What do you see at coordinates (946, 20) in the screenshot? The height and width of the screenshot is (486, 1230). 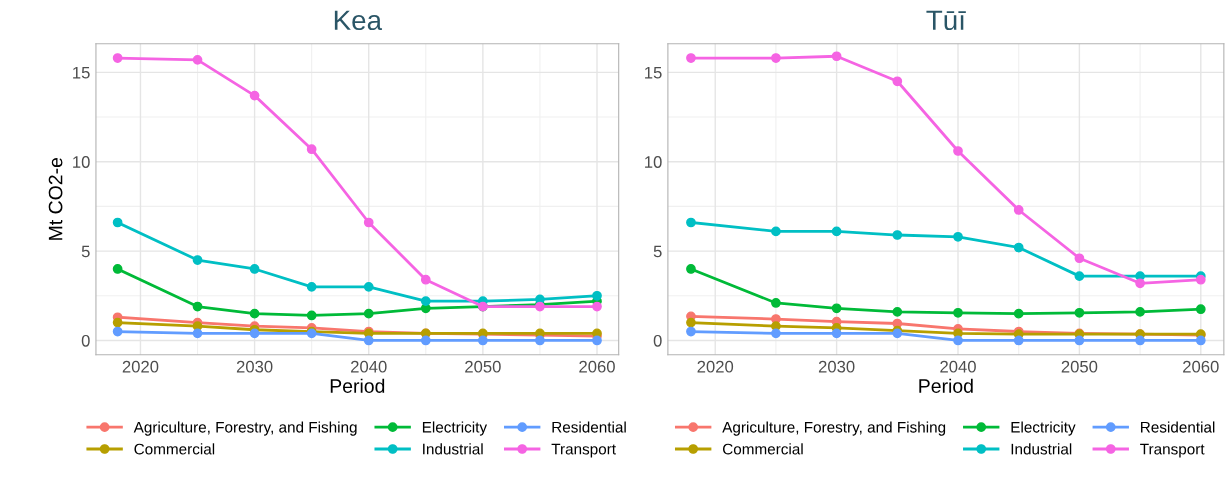 I see `chart-title: Tūī` at bounding box center [946, 20].